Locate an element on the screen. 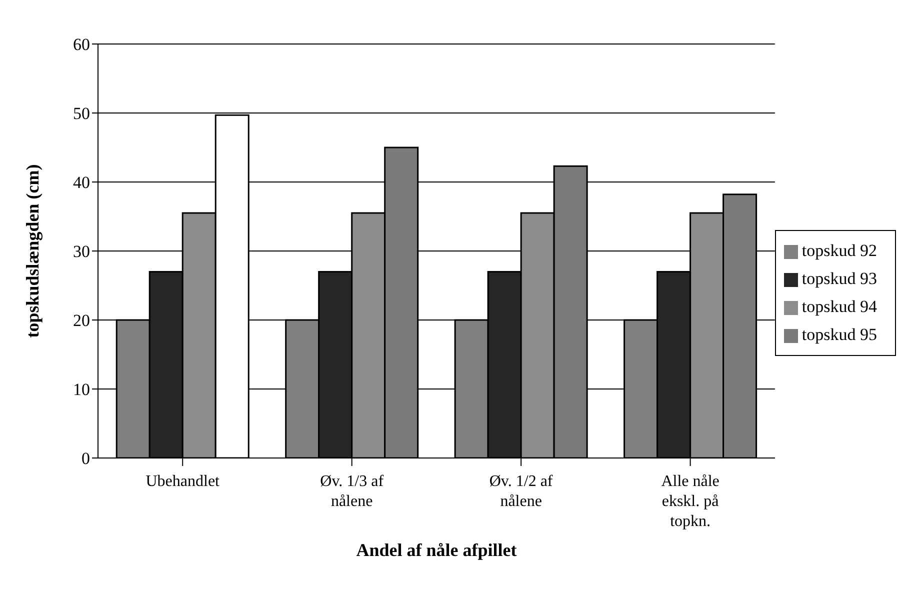 Image resolution: width=907 pixels, height=590 pixels. legend-label: topskud 94 is located at coordinates (839, 306).